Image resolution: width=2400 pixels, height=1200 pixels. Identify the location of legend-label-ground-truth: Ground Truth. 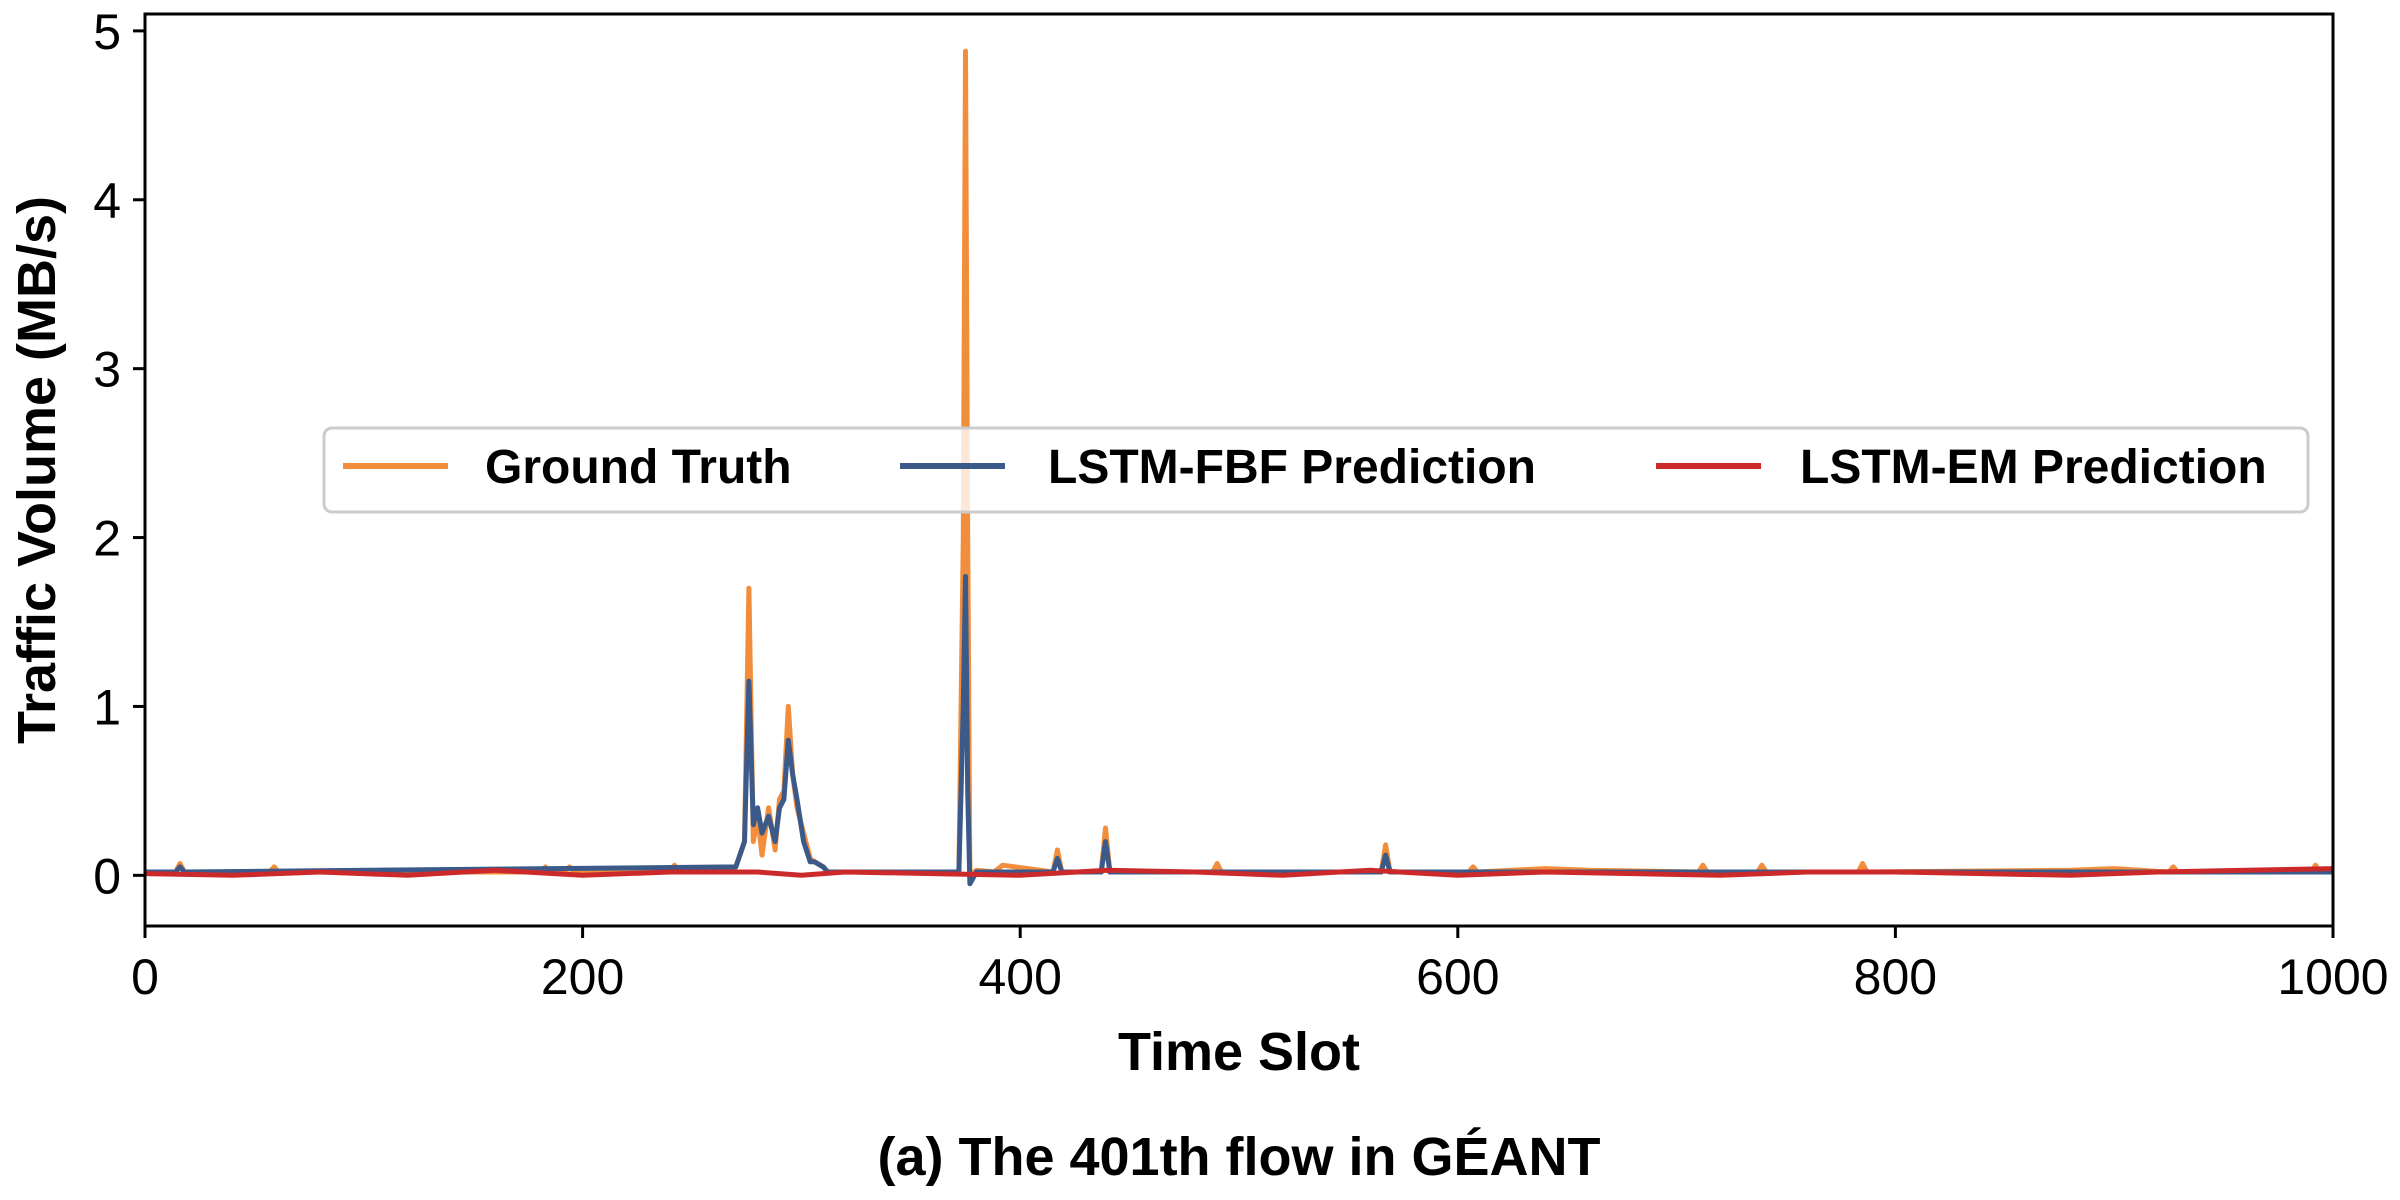
(638, 467).